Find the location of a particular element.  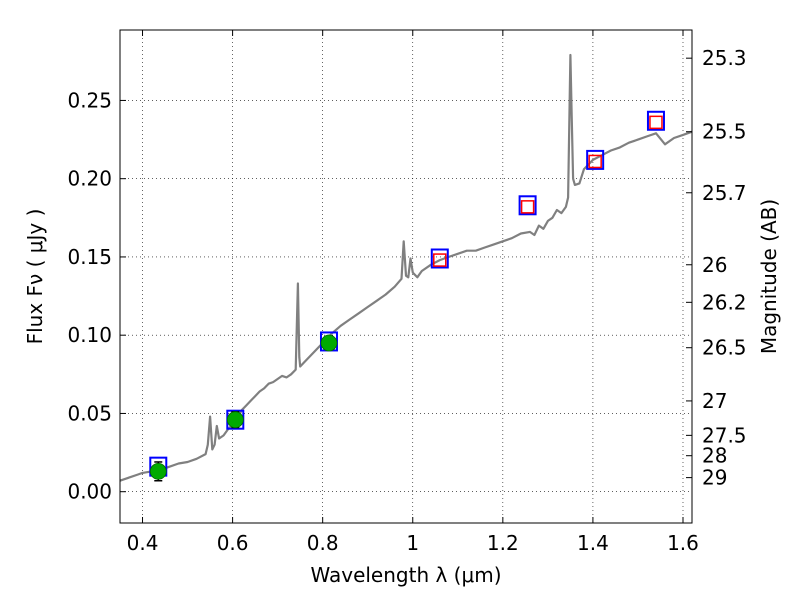

right-tick-label: 28 is located at coordinates (714, 456).